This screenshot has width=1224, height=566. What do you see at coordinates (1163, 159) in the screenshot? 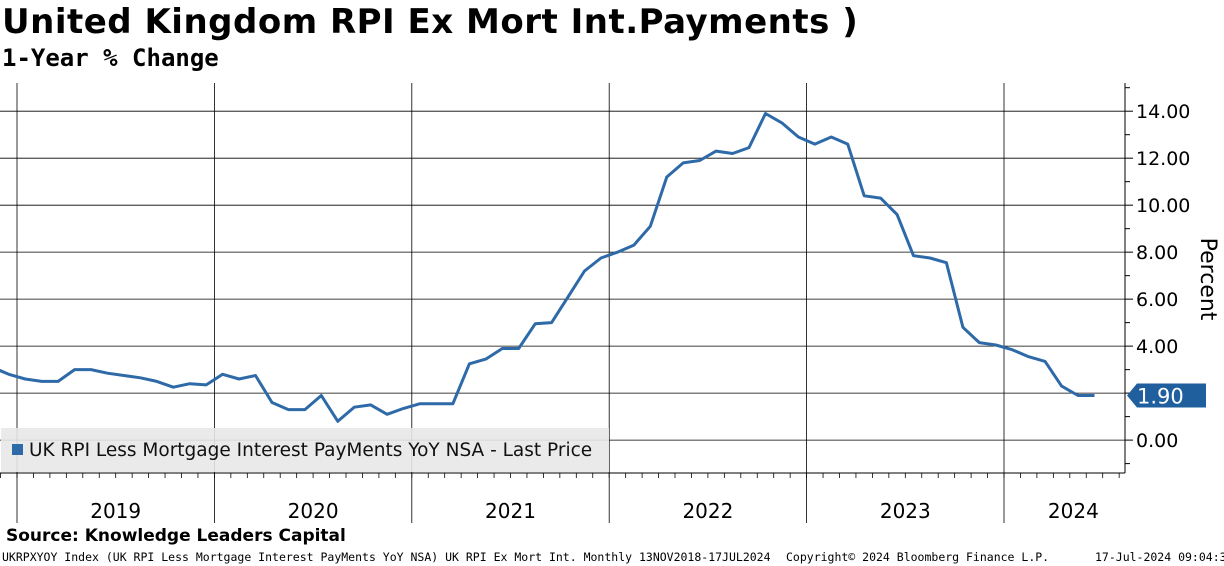
I see `y-tick-label: 12.00` at bounding box center [1163, 159].